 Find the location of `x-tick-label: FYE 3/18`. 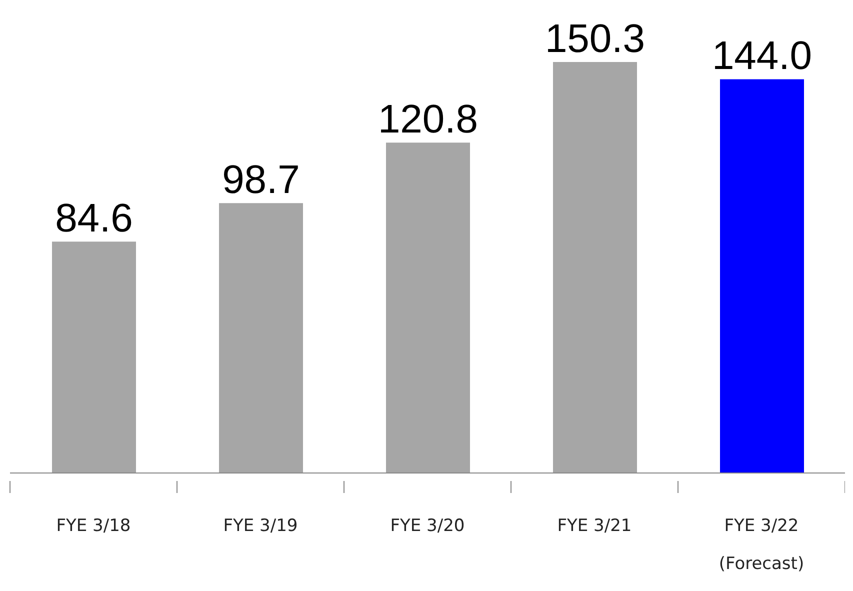

x-tick-label: FYE 3/18 is located at coordinates (93, 526).